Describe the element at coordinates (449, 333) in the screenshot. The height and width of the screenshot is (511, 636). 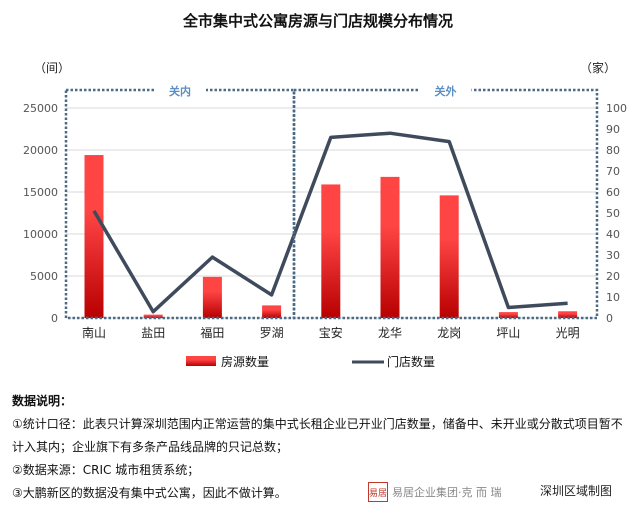
I see `category-label: 龙岗` at that location.